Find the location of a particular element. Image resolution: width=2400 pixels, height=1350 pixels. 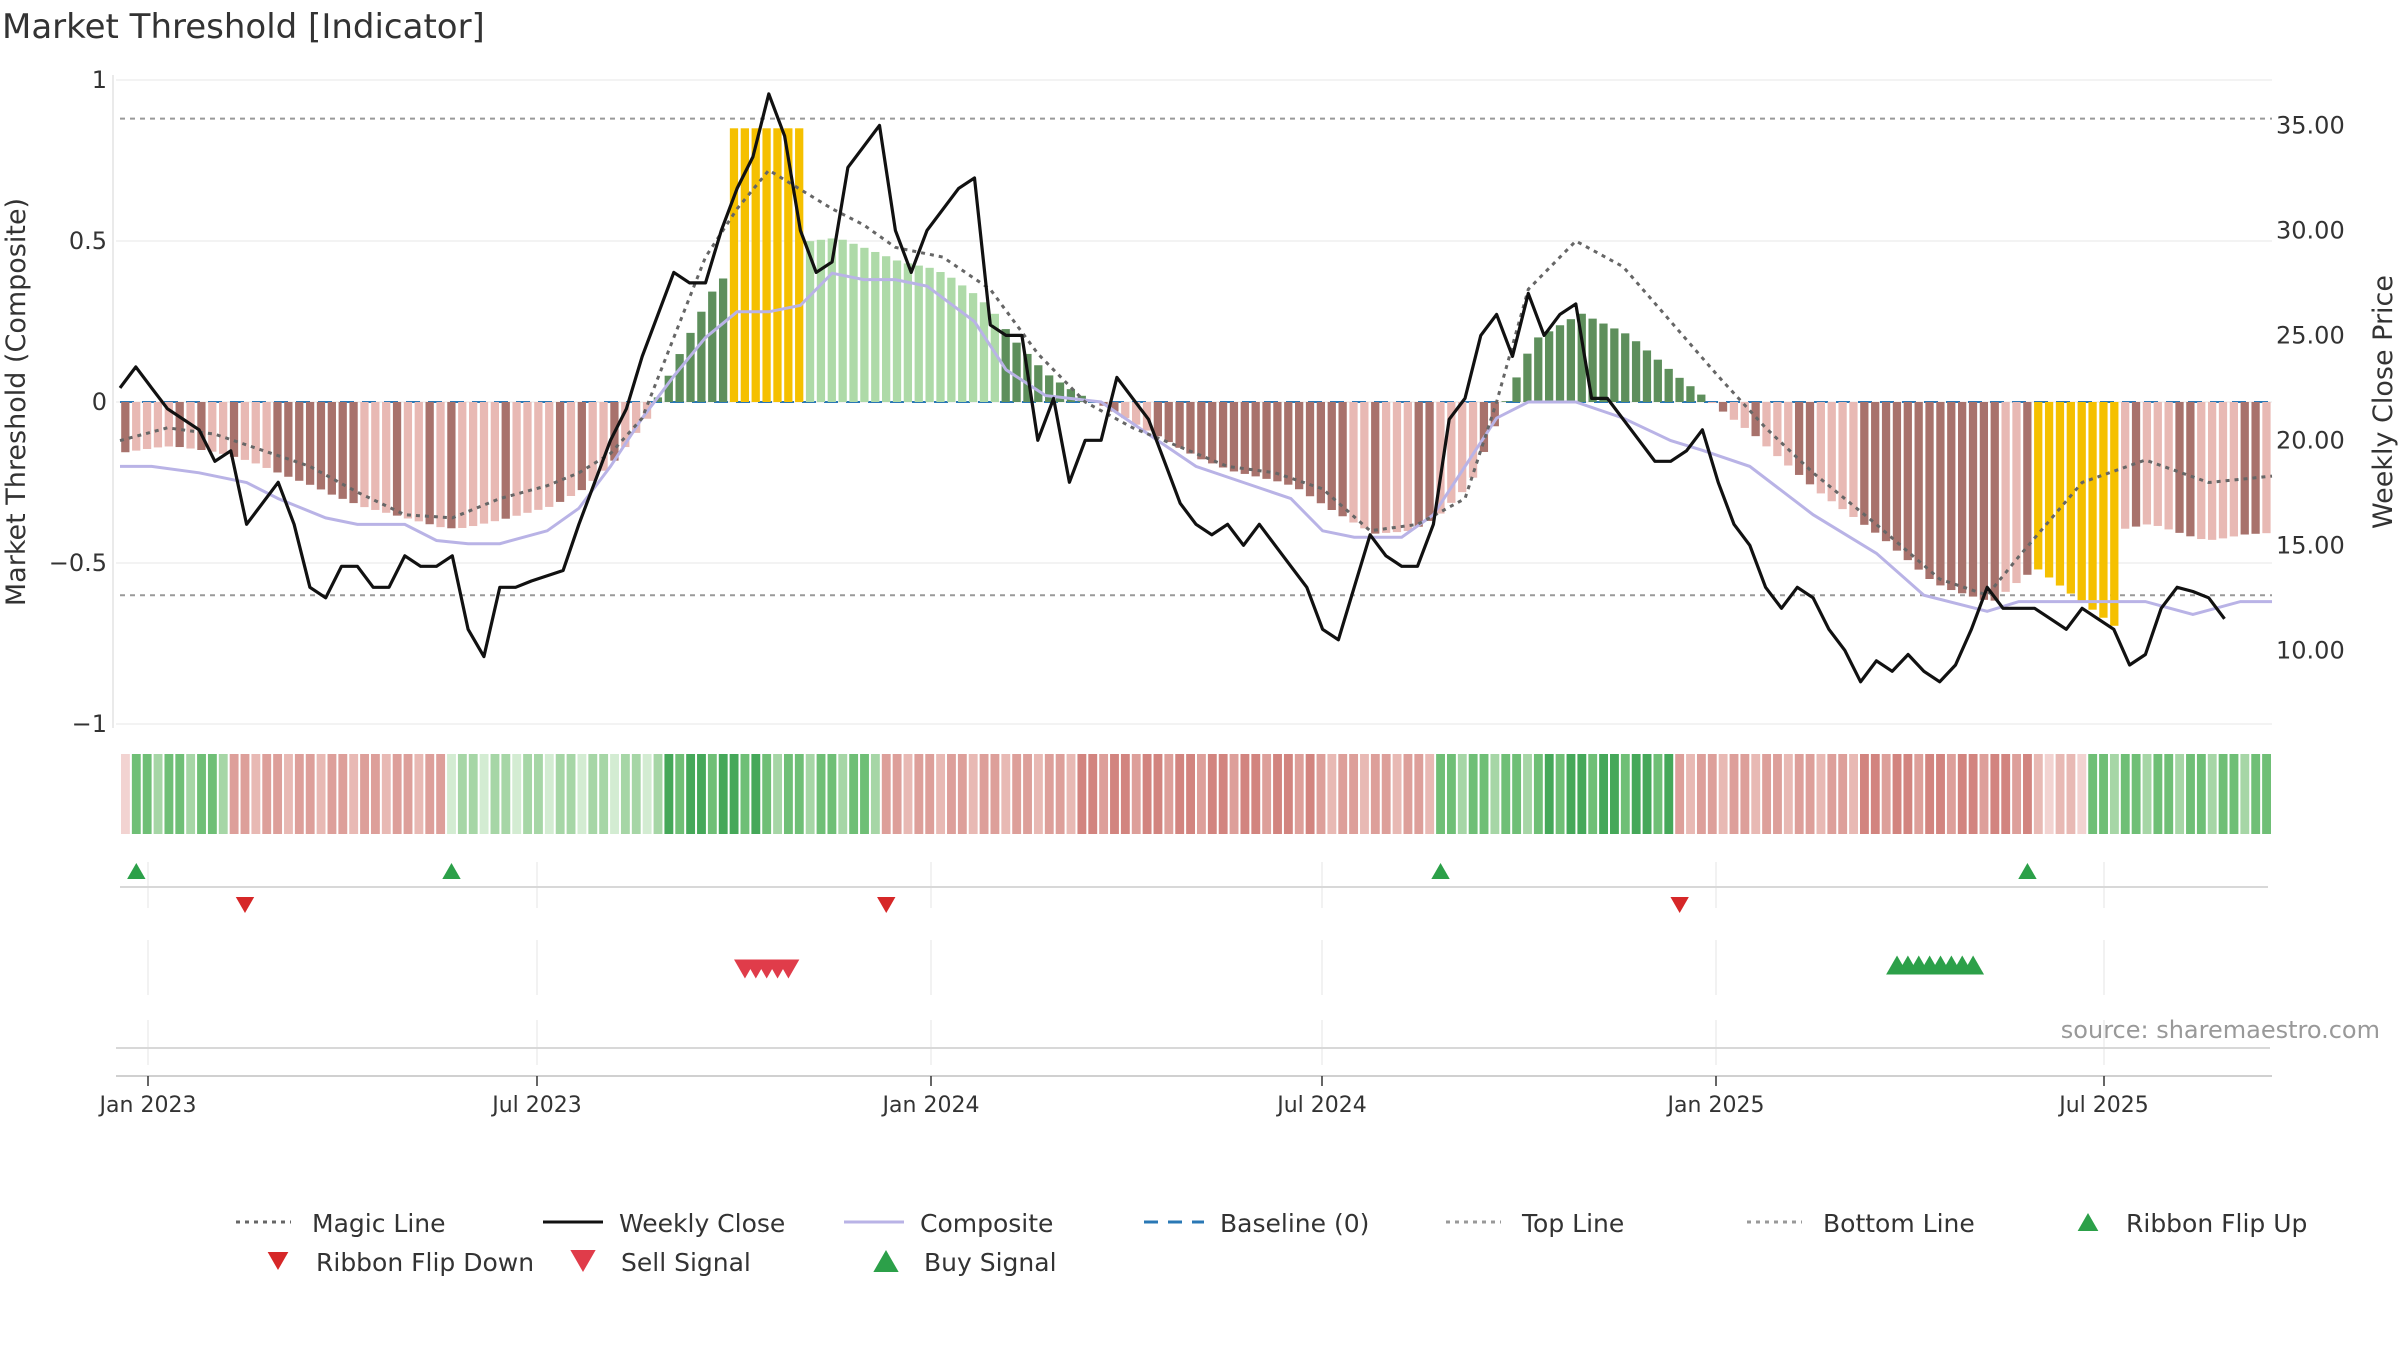

left-tick-label: 1 is located at coordinates (99, 80).